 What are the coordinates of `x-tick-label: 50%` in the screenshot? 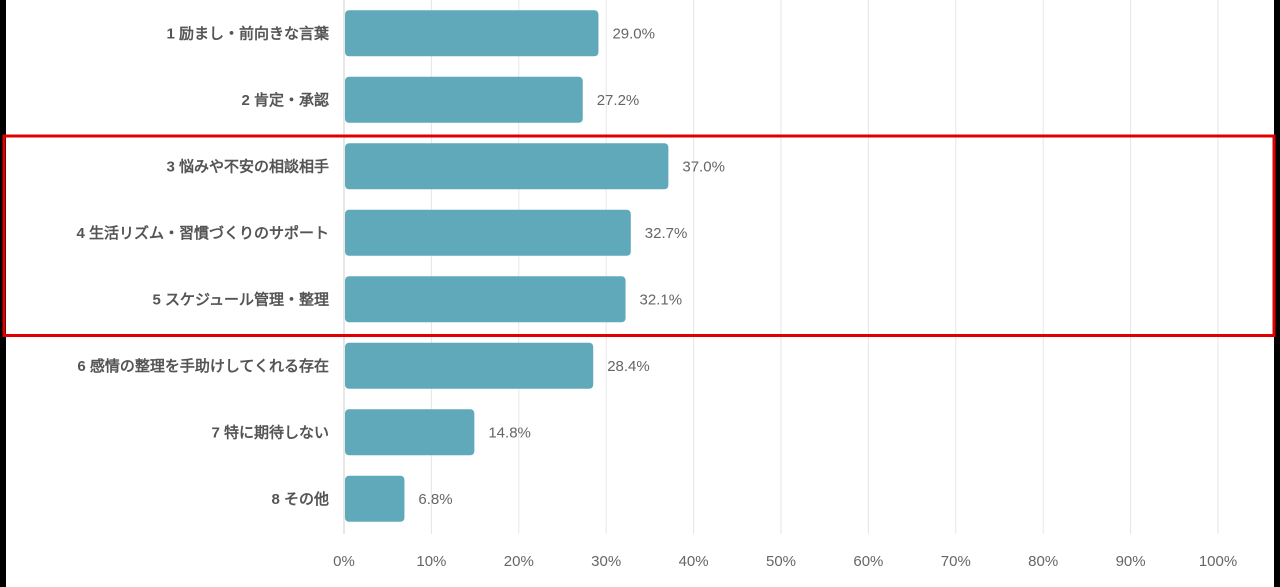 It's located at (781, 561).